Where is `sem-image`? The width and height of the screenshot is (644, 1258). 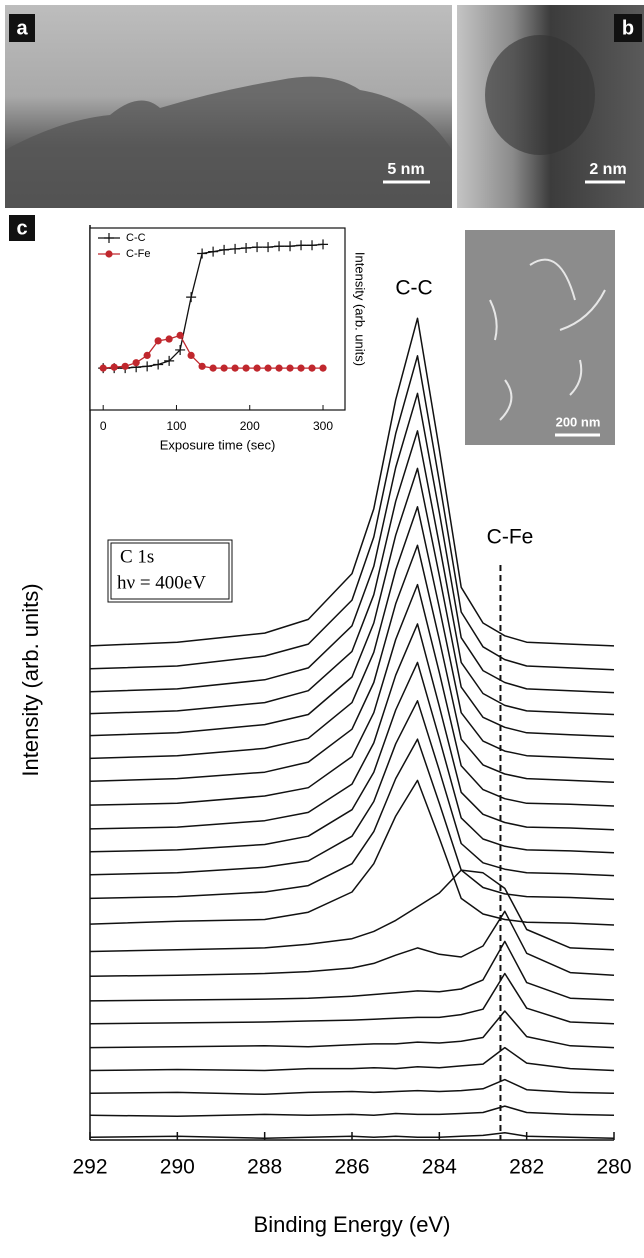 sem-image is located at coordinates (540, 337).